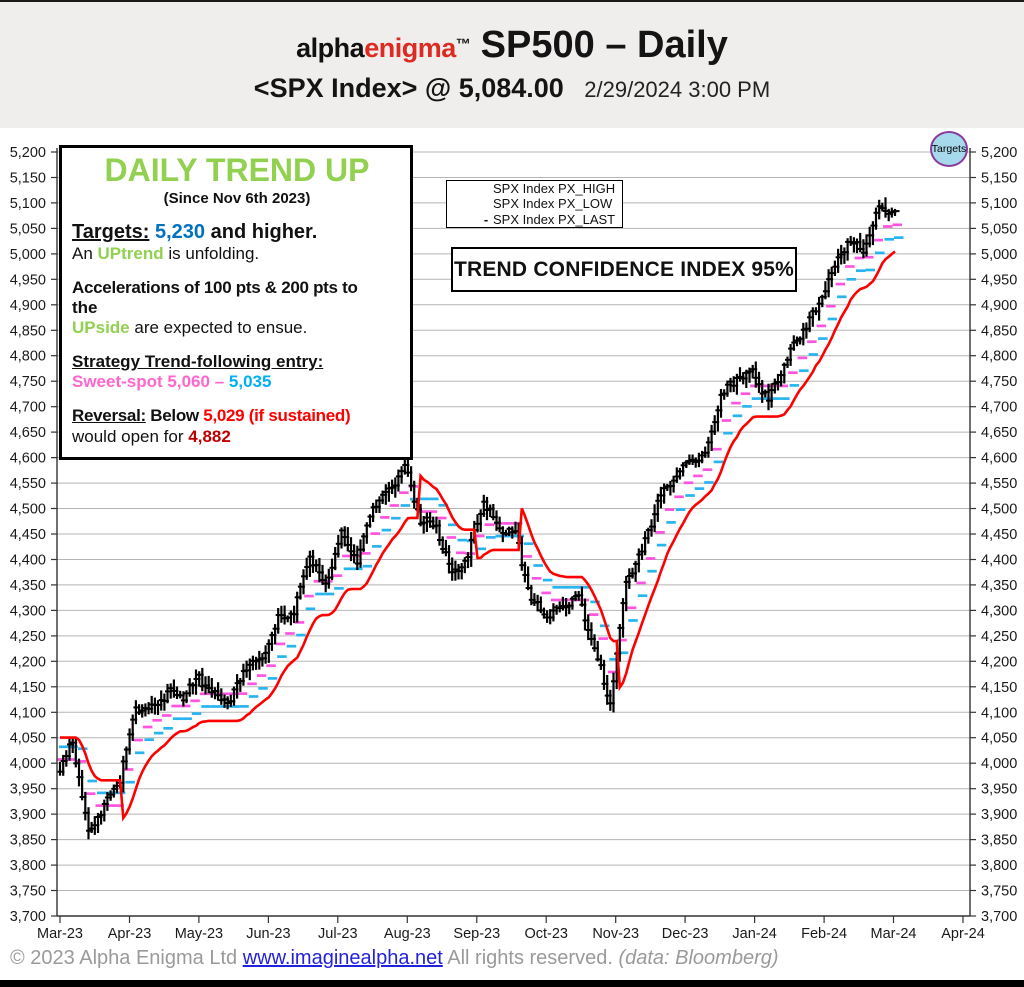  Describe the element at coordinates (130, 934) in the screenshot. I see `svg-text: Apr-23` at that location.